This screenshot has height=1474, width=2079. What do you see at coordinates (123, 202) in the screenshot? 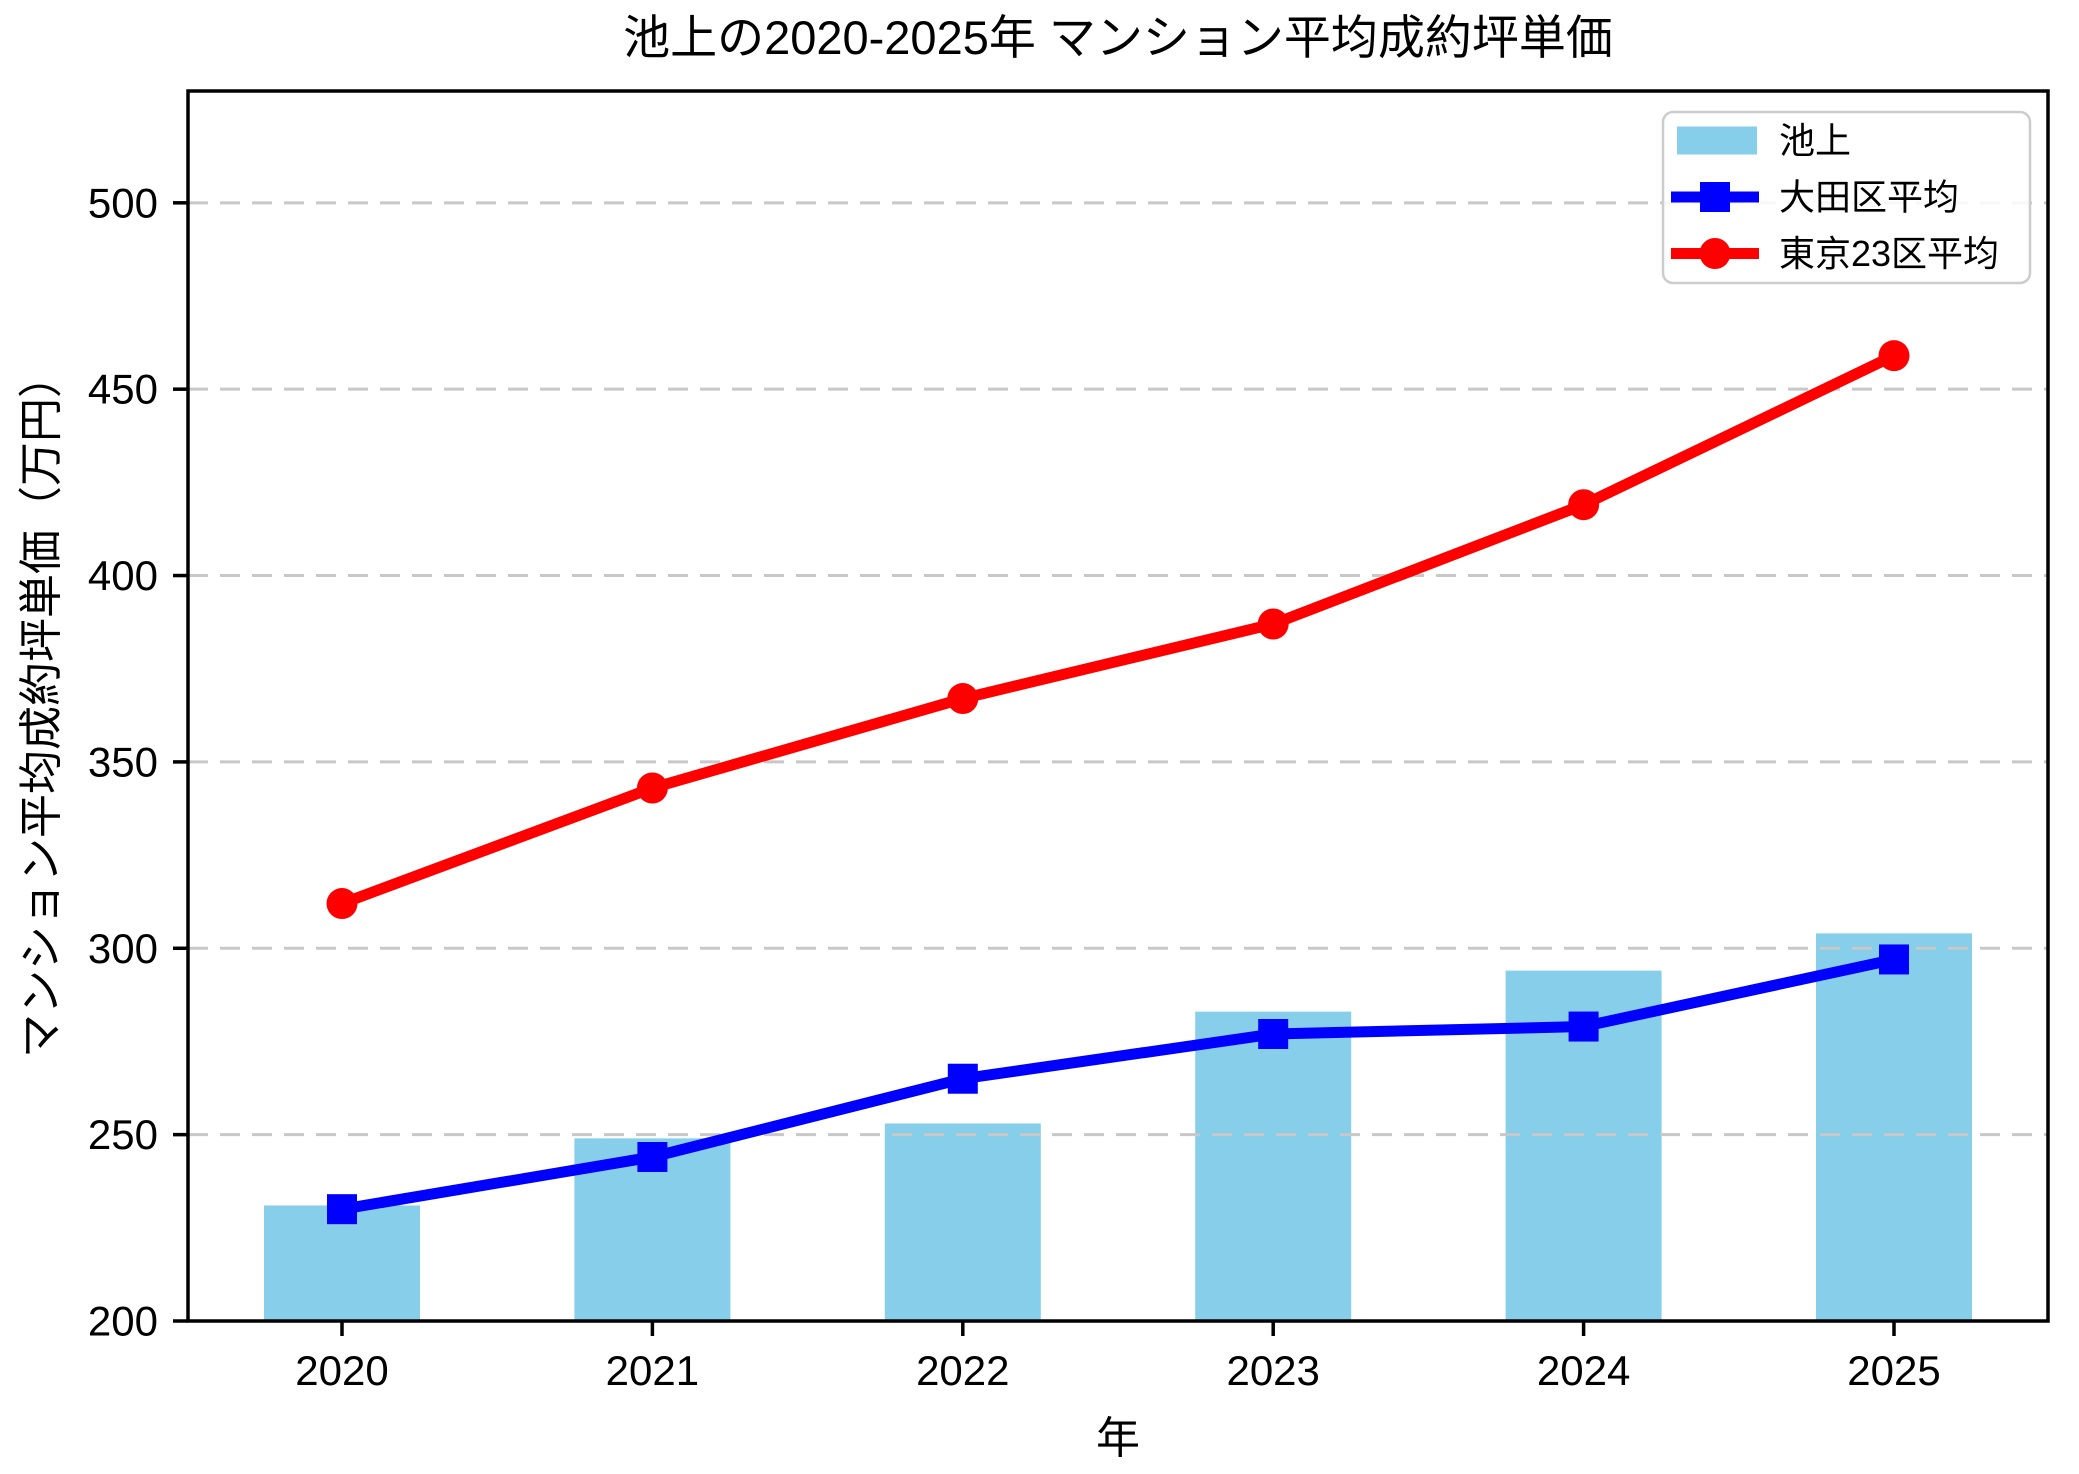
I see `y-tick-label-500: 500` at bounding box center [123, 202].